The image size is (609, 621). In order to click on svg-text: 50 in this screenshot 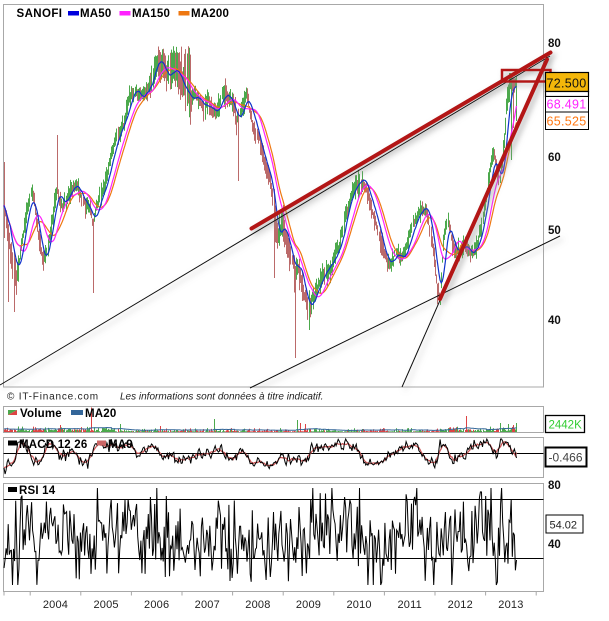, I will do `click(554, 231)`.